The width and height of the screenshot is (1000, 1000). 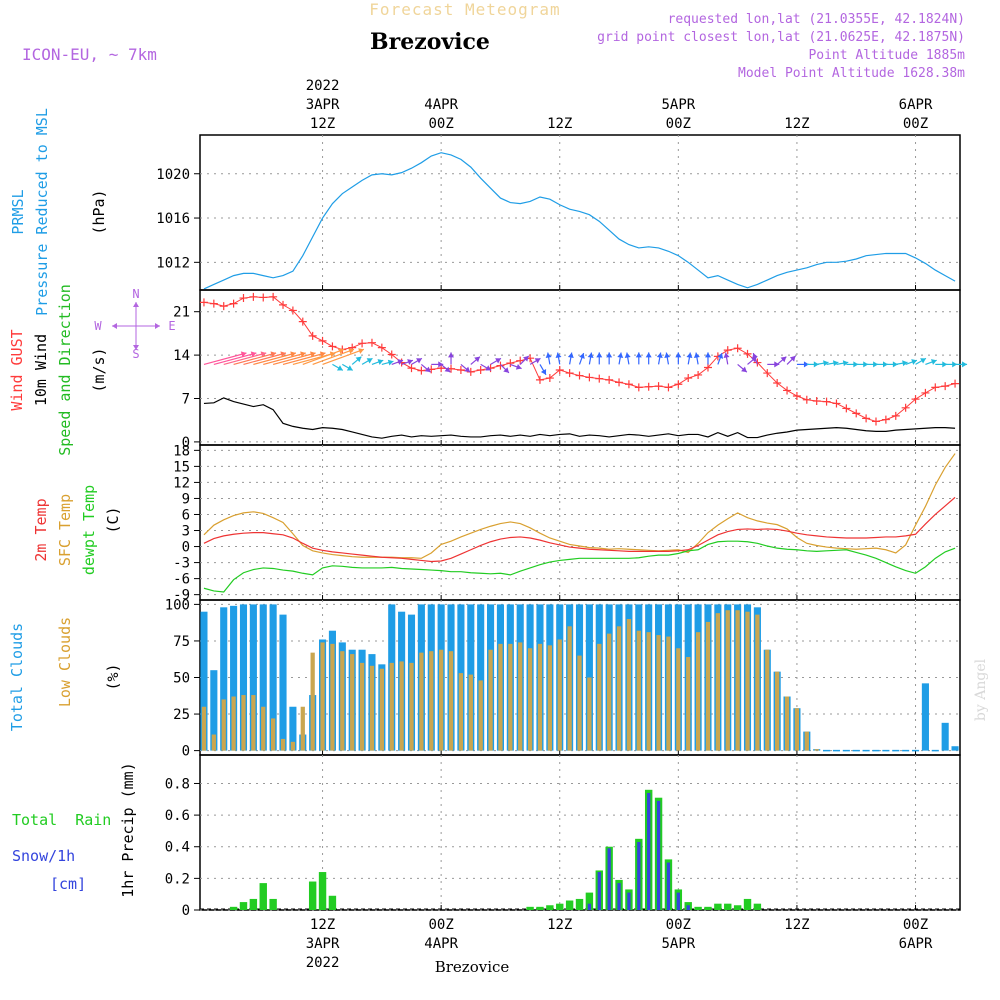 I want to click on dewpt-line, so click(x=579, y=566).